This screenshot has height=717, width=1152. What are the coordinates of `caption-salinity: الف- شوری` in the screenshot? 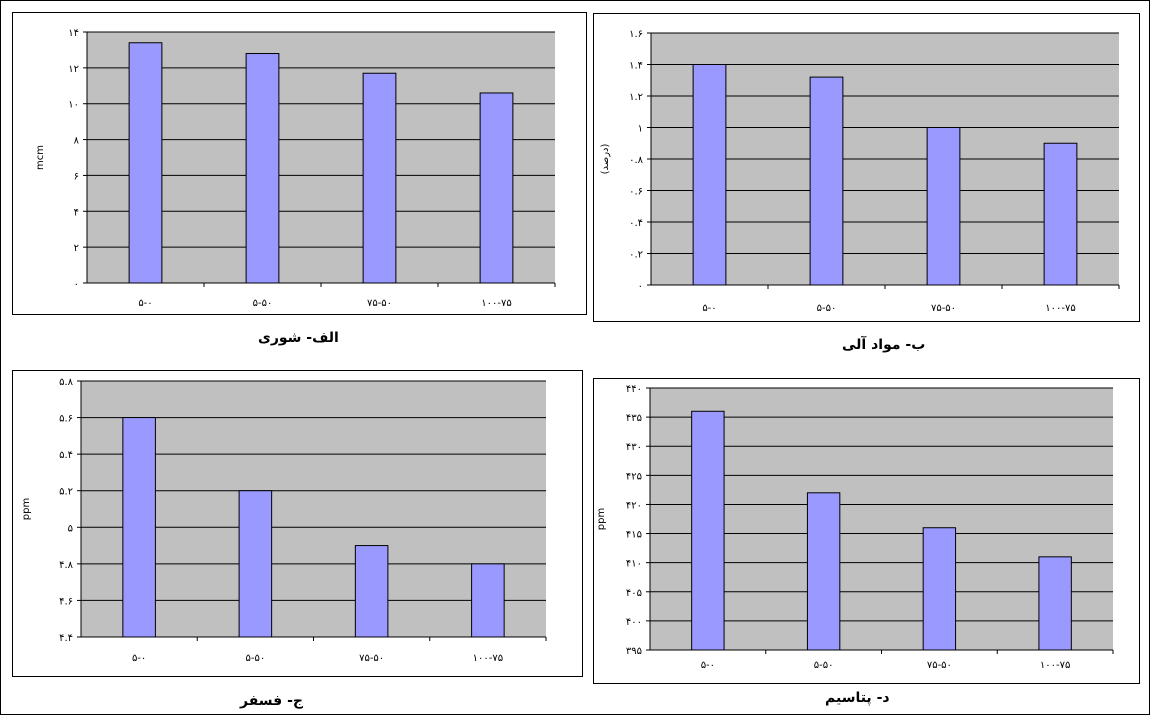 It's located at (298, 338).